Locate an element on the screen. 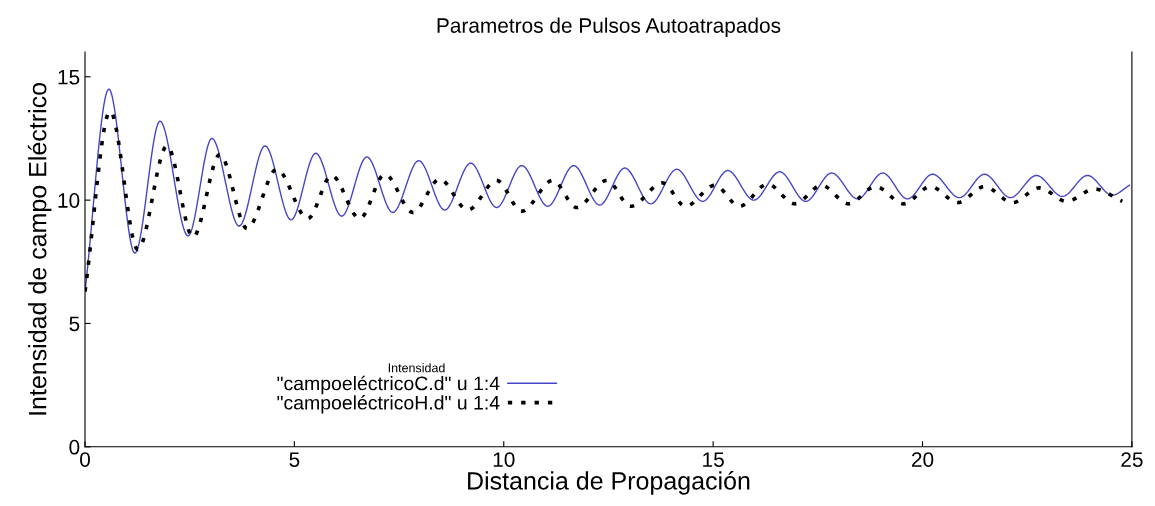 The width and height of the screenshot is (1155, 506). y-tick-label: 15 is located at coordinates (69, 77).